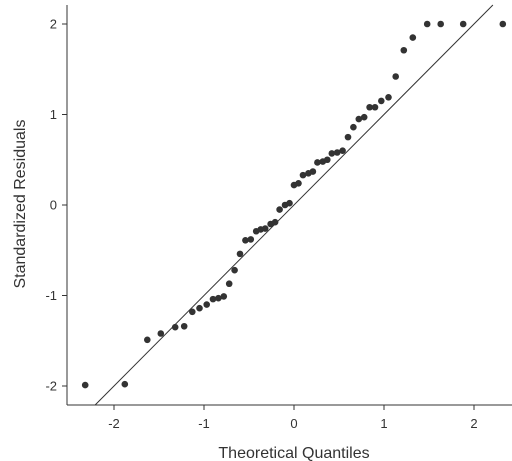 The height and width of the screenshot is (461, 512). What do you see at coordinates (51, 295) in the screenshot?
I see `y-tick-label: -1` at bounding box center [51, 295].